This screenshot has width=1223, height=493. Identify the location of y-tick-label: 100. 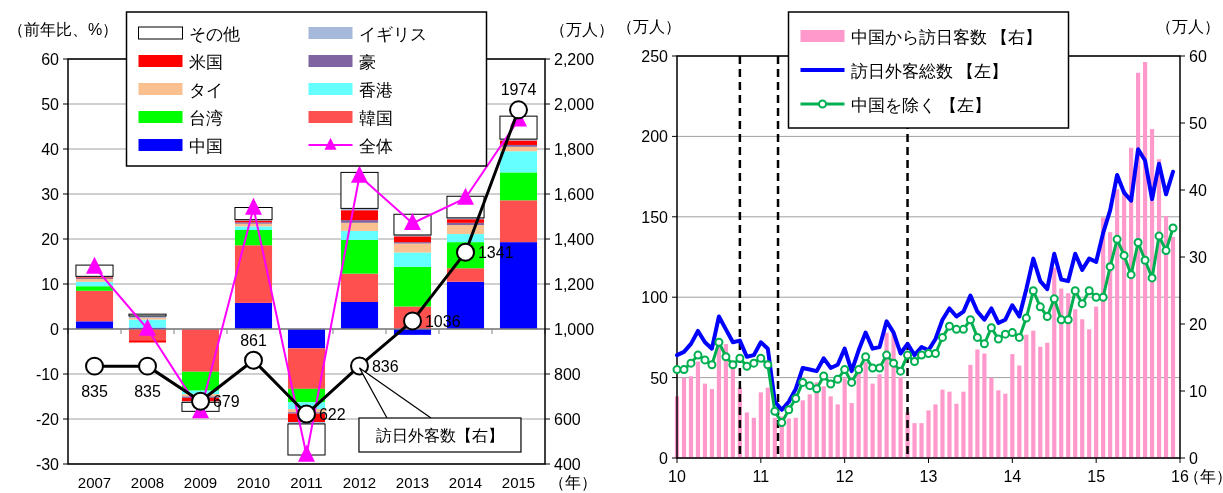
(655, 298).